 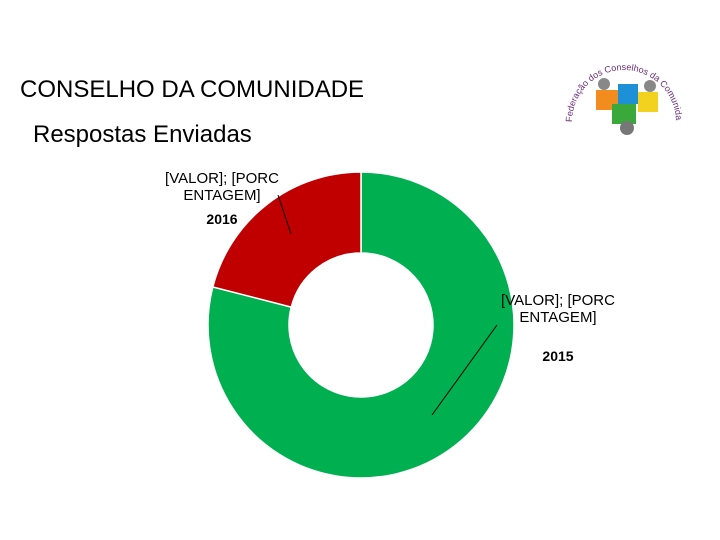 What do you see at coordinates (142, 134) in the screenshot?
I see `chart-subtitle: Respostas Enviadas` at bounding box center [142, 134].